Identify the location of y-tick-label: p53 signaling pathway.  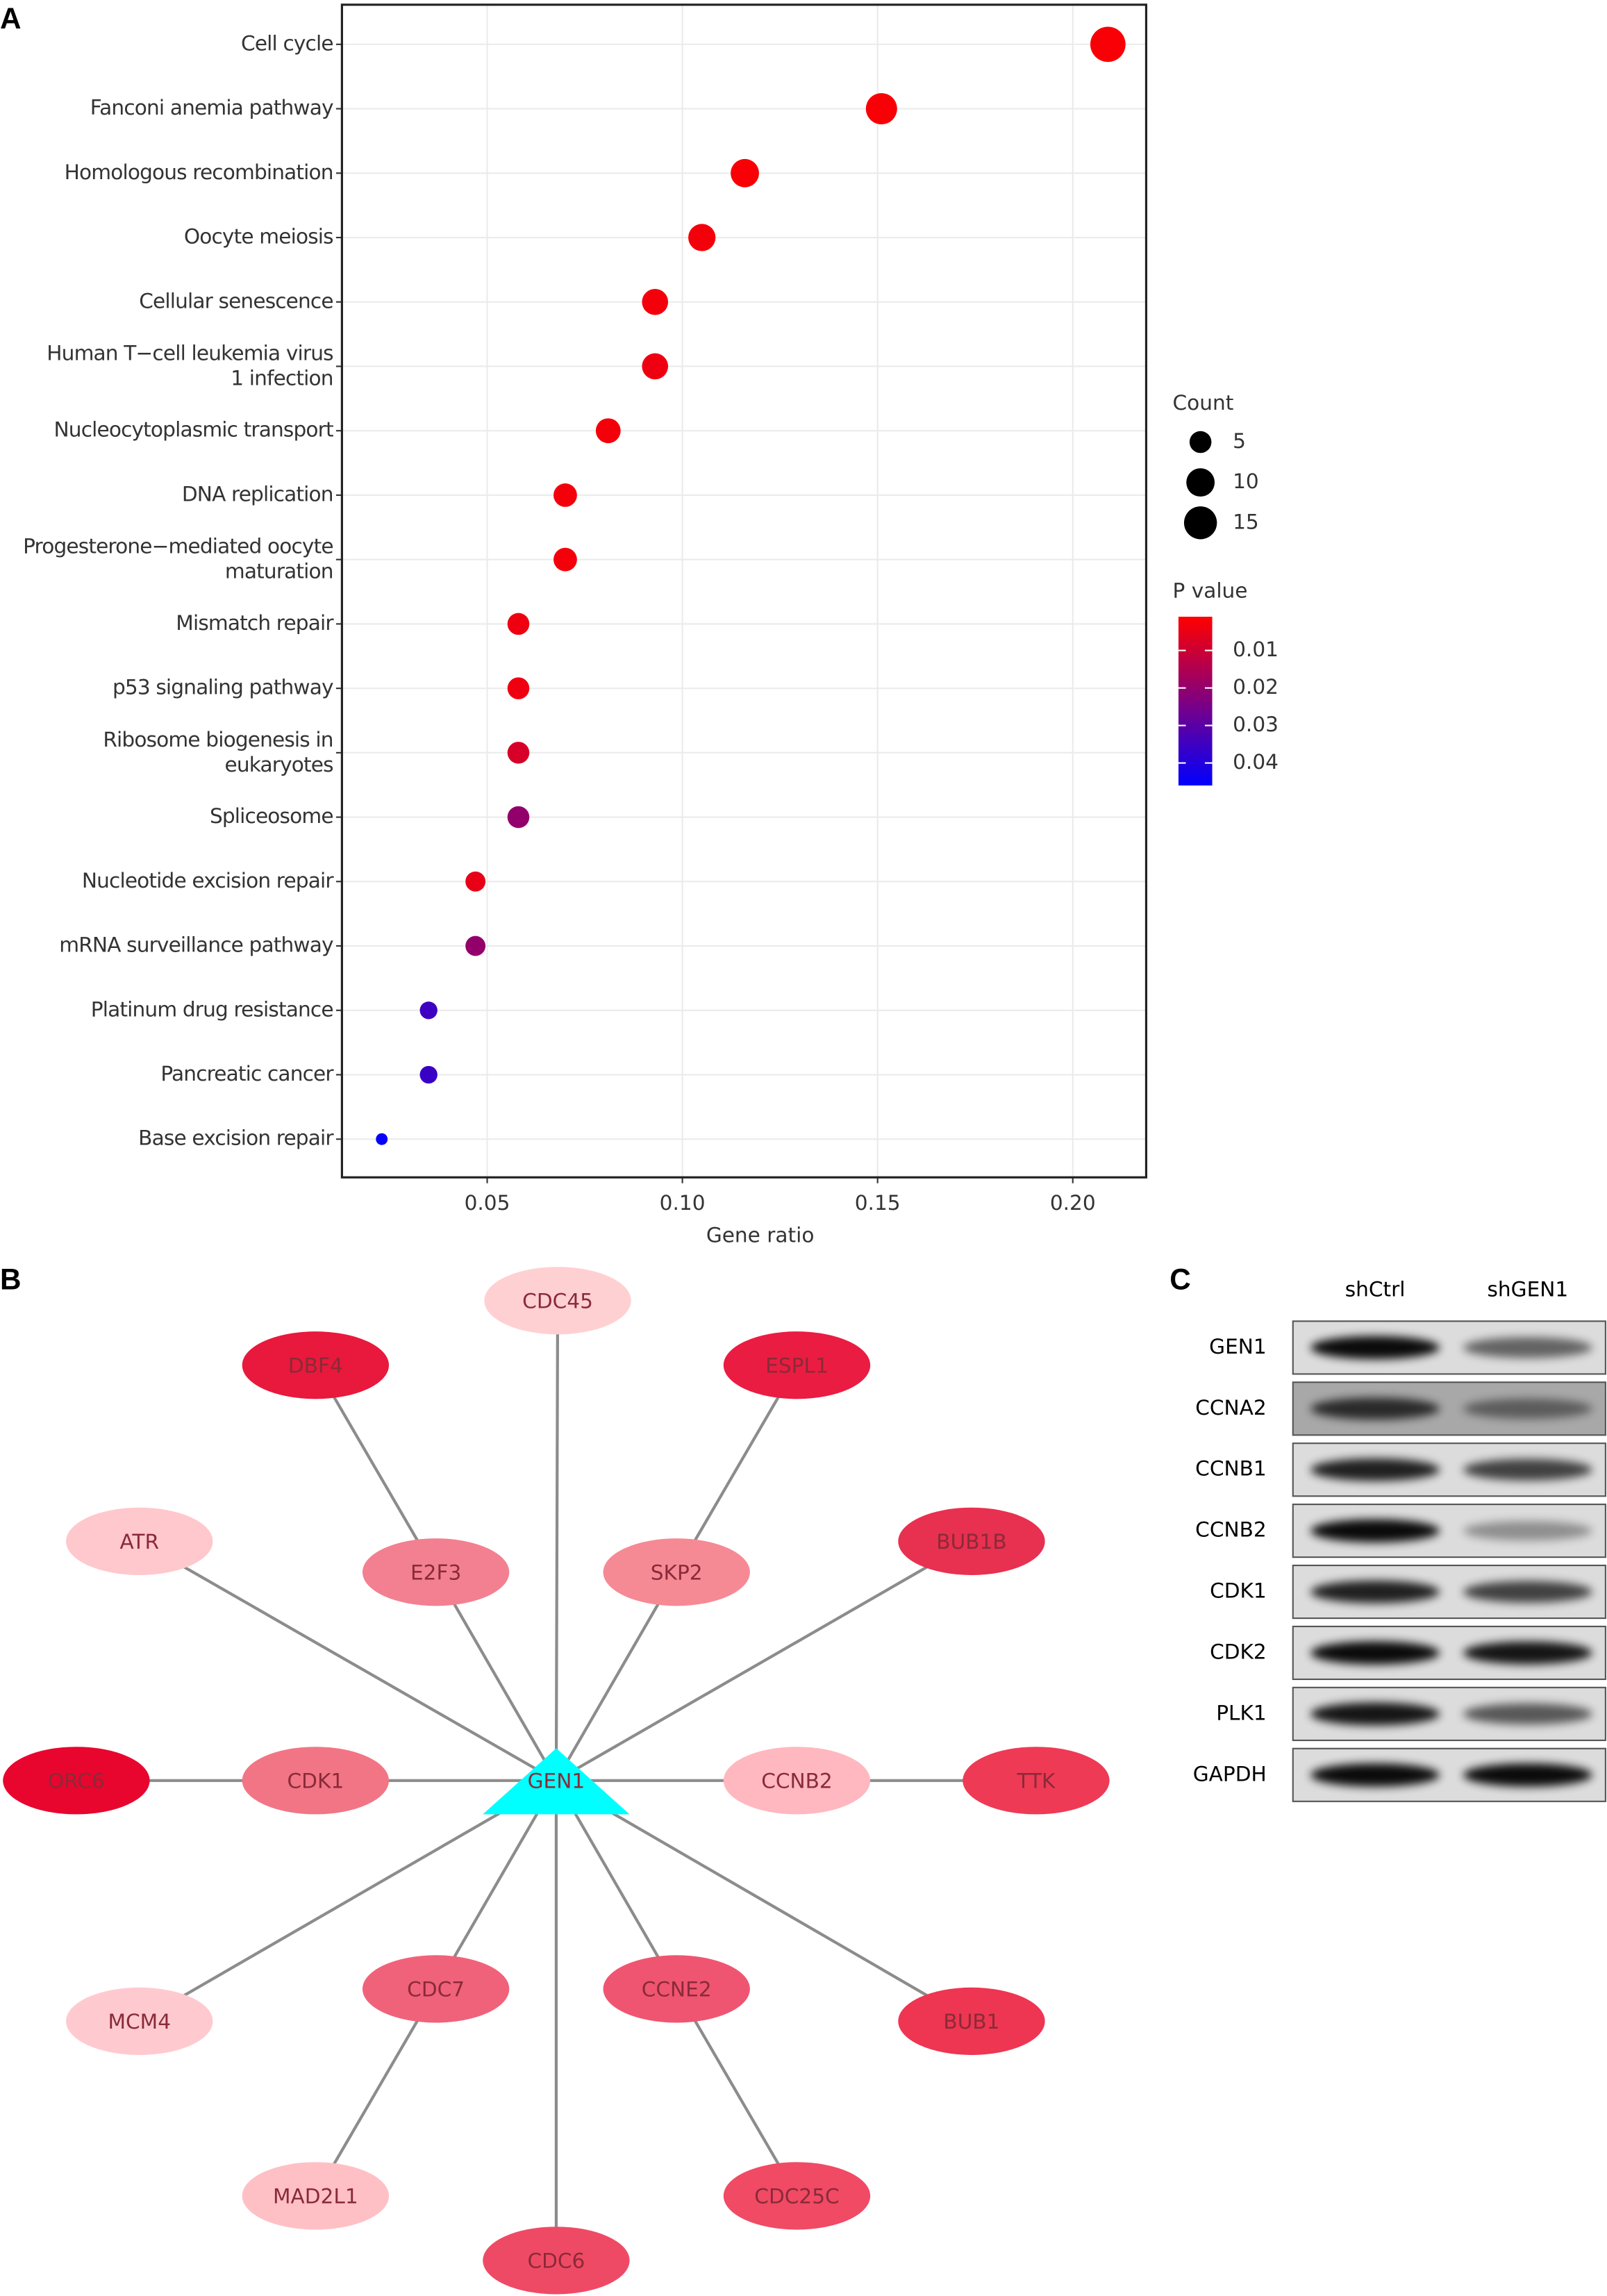
(223, 688).